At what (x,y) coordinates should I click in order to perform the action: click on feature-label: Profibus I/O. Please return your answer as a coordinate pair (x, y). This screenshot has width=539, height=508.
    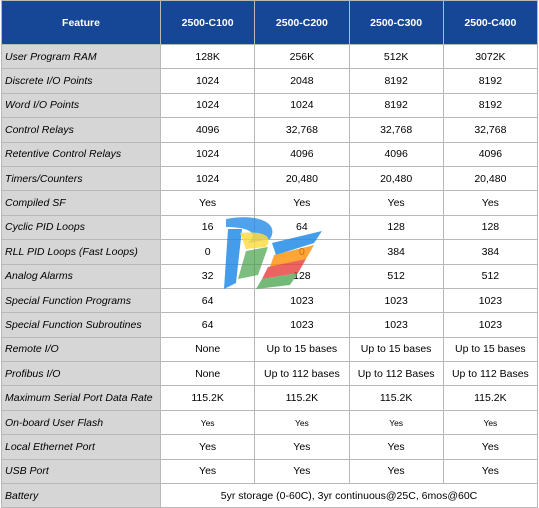
    Looking at the image, I should click on (81, 374).